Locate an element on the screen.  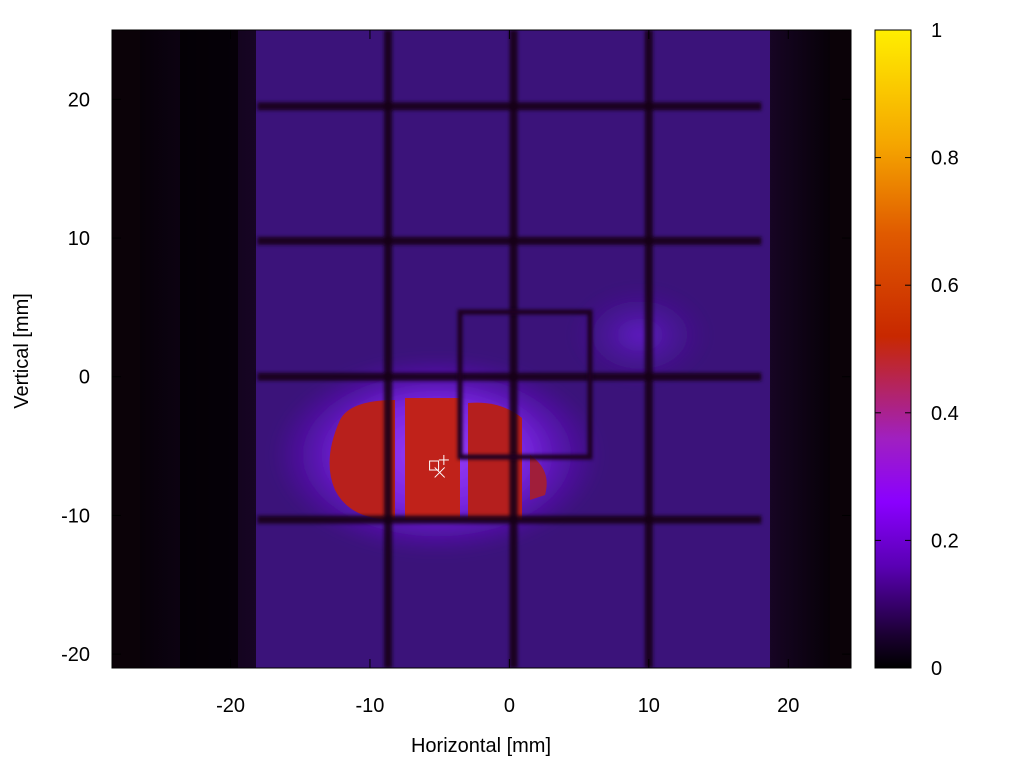
colorbar-tick-label: 0.8 is located at coordinates (945, 159).